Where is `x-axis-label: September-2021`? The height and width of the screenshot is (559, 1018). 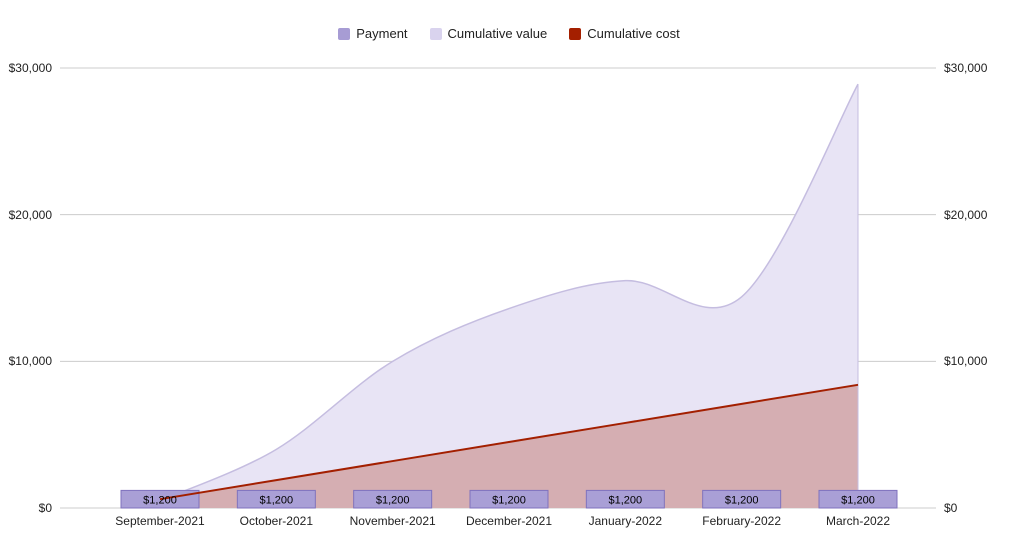
x-axis-label: September-2021 is located at coordinates (160, 521).